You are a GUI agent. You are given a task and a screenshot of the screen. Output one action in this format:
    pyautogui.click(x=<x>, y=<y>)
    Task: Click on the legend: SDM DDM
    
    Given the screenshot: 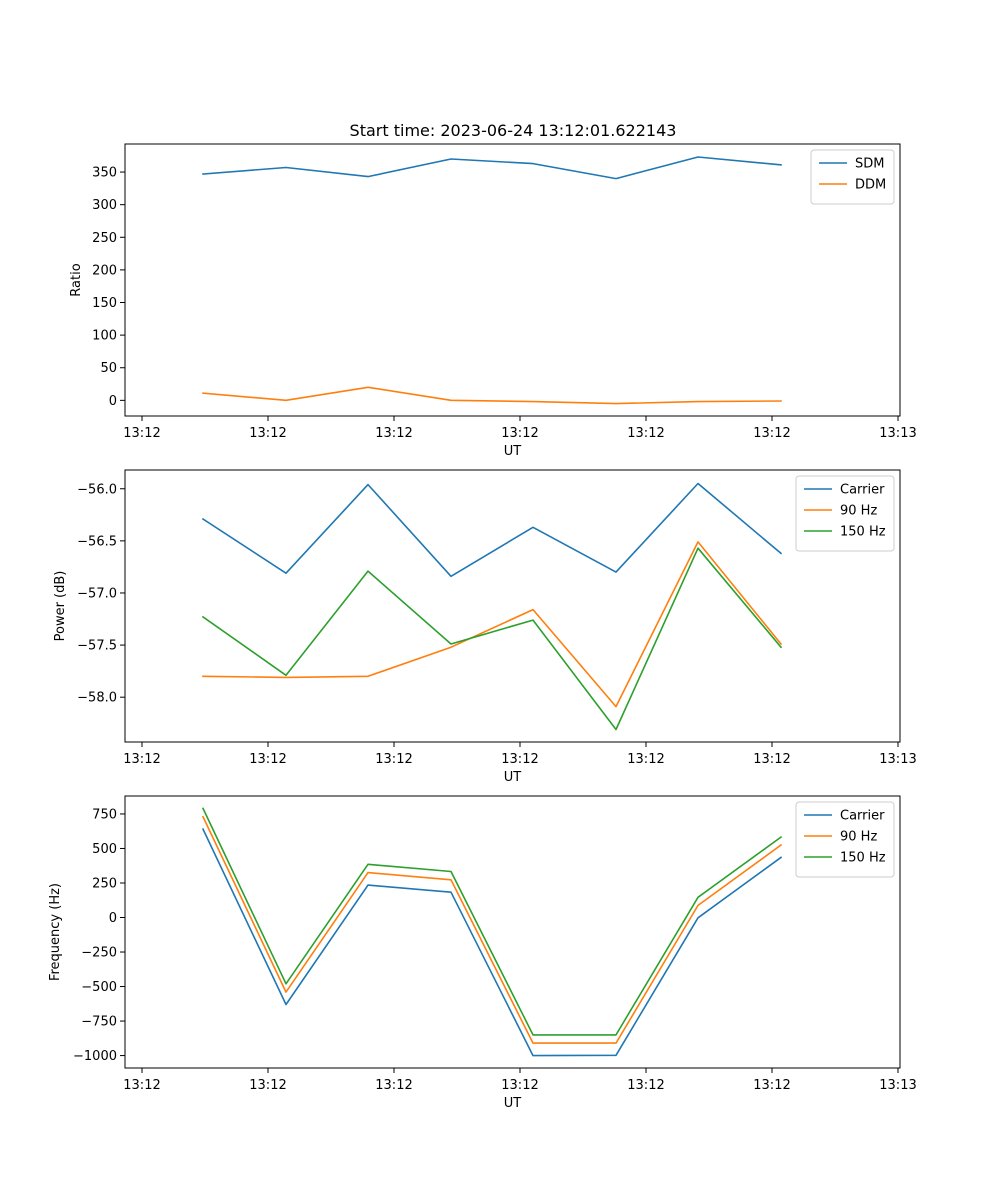 What is the action you would take?
    pyautogui.click(x=852, y=177)
    